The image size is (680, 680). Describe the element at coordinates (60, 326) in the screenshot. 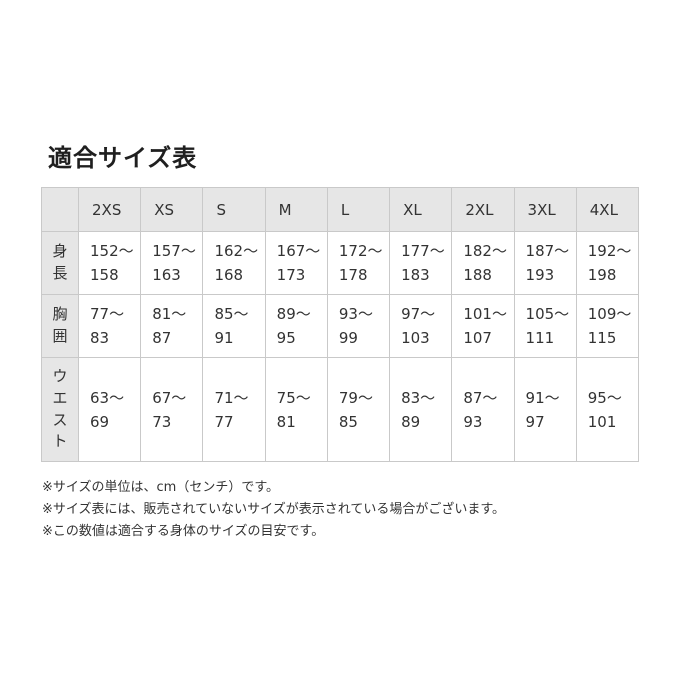

I see `row-label-chest: 胸囲` at that location.